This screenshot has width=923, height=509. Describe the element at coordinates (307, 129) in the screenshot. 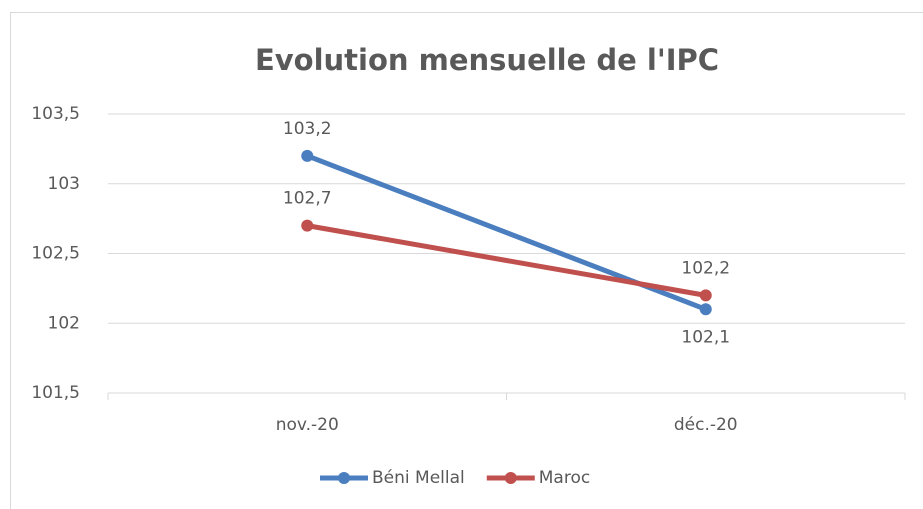

I see `data-label: 103,2` at that location.